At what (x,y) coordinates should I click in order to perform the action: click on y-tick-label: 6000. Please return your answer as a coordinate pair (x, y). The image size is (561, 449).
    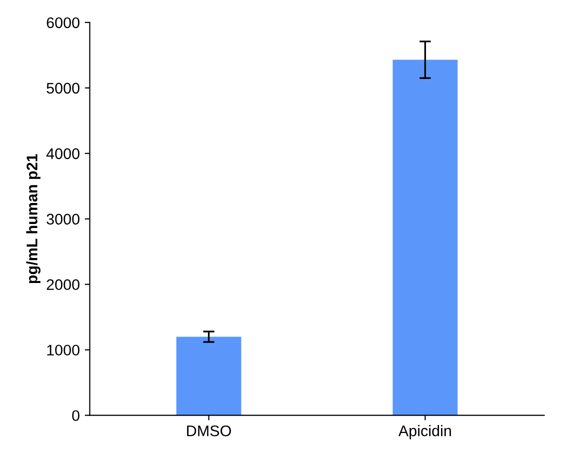
    Looking at the image, I should click on (63, 22).